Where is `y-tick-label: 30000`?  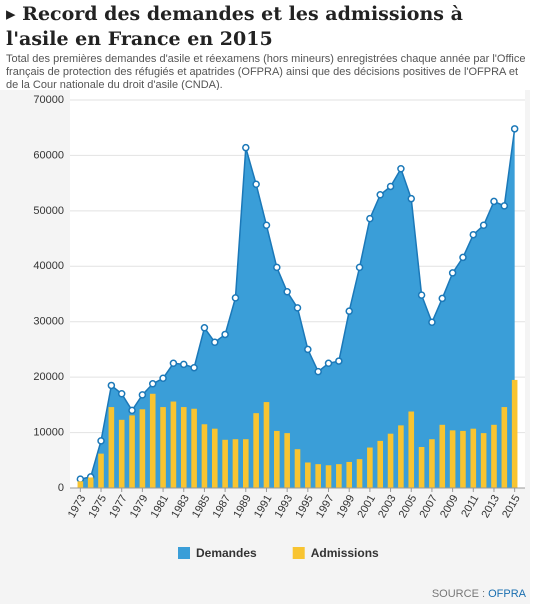
y-tick-label: 30000 is located at coordinates (48, 322).